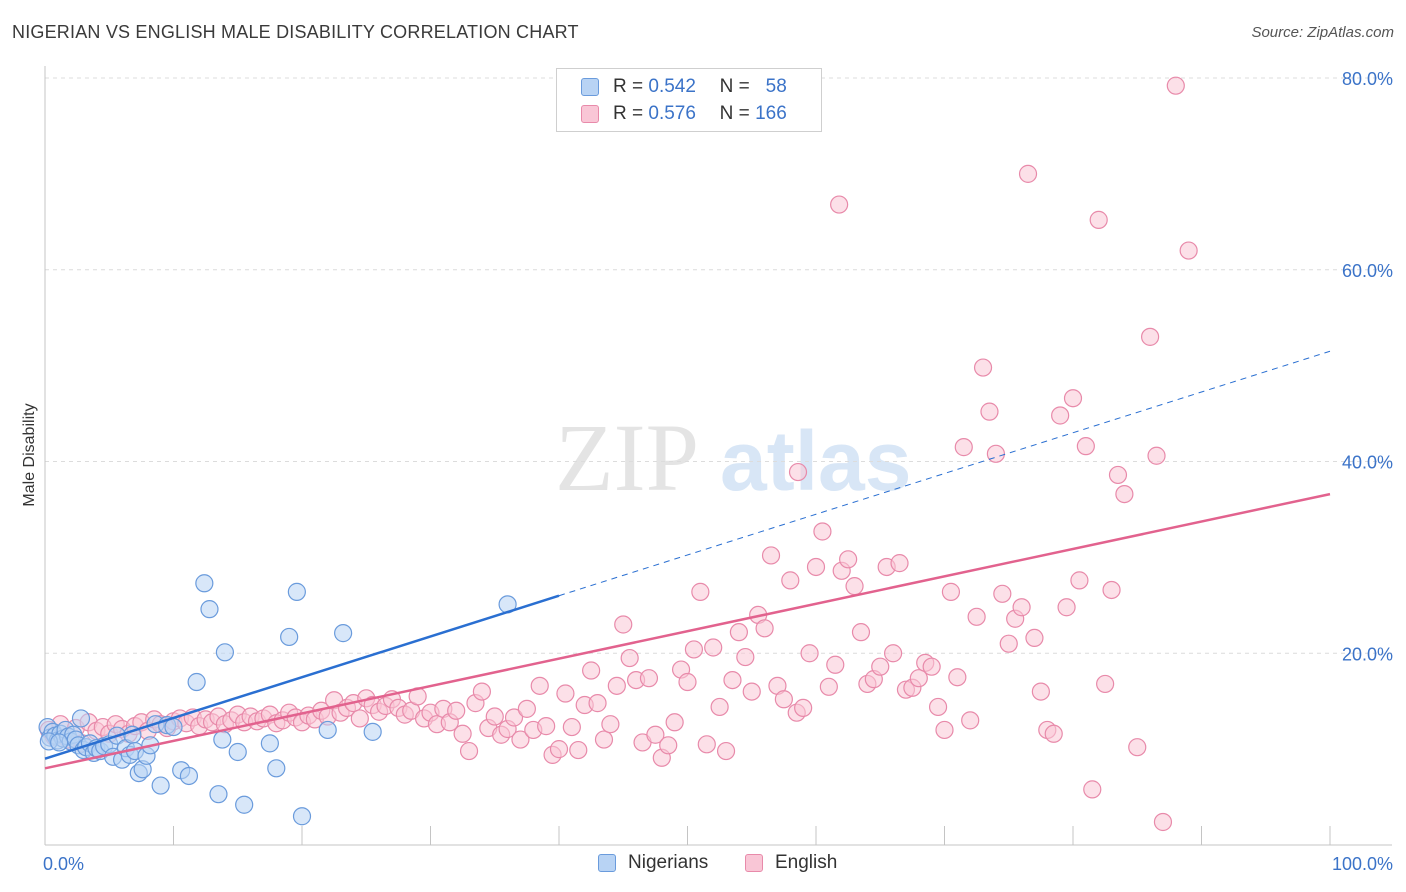  Describe the element at coordinates (733, 457) in the screenshot. I see `watermark: ZIP atlas` at that location.